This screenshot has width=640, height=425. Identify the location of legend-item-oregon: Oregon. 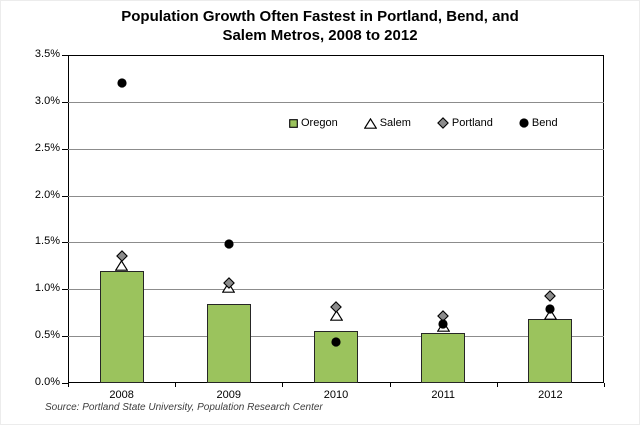
(313, 123).